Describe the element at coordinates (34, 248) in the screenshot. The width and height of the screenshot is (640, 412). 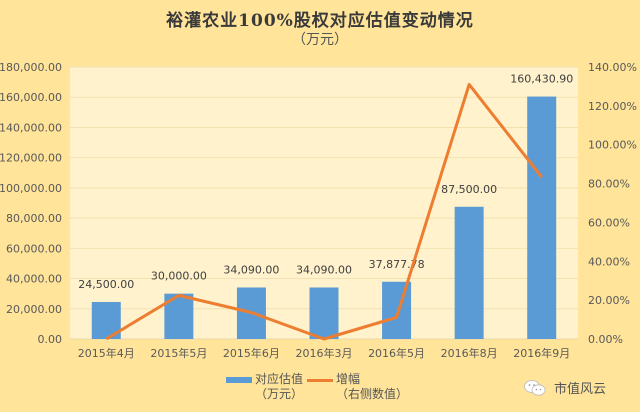
I see `left-axis-tick: 60,000.00` at that location.